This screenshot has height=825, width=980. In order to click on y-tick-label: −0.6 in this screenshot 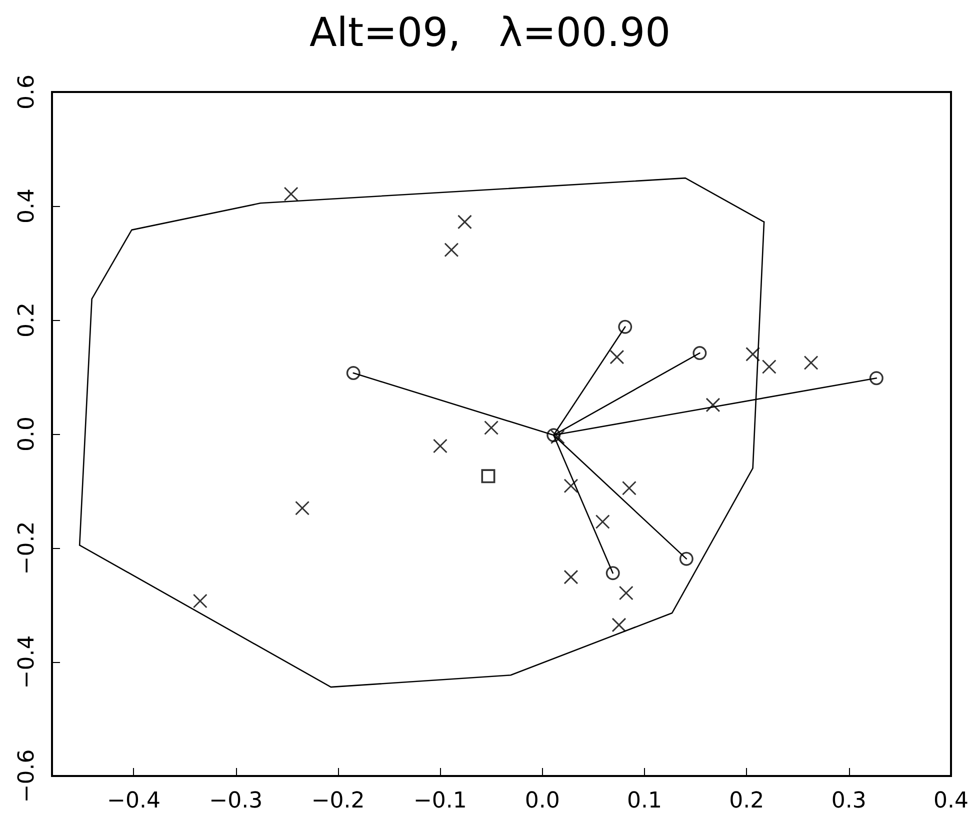, I will do `click(27, 776)`.